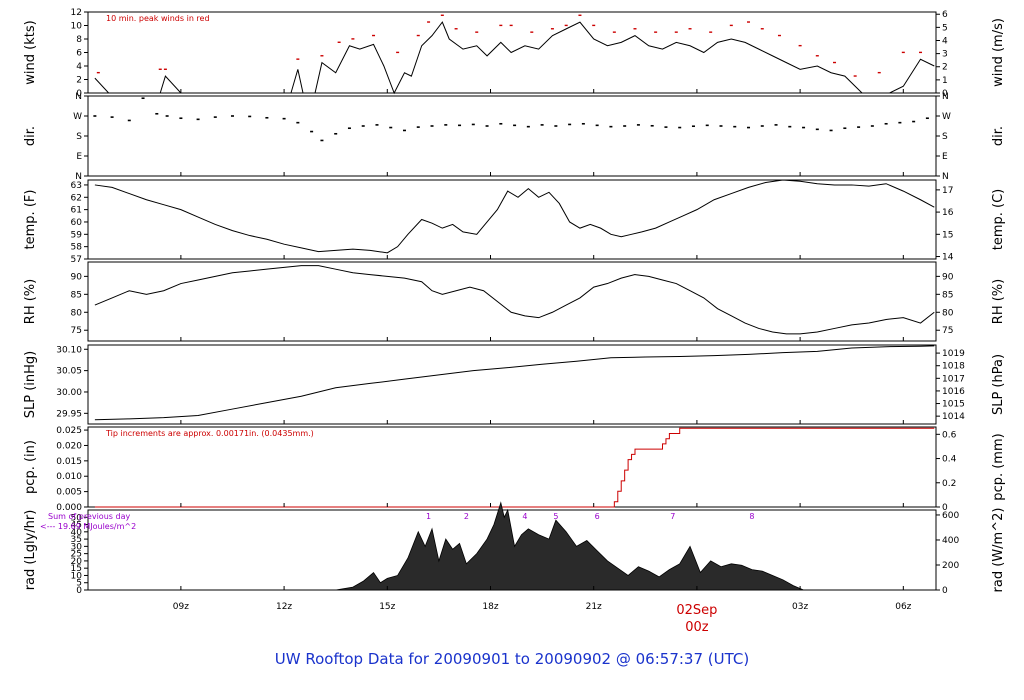  What do you see at coordinates (387, 607) in the screenshot?
I see `x-tick-label: 15z` at bounding box center [387, 607].